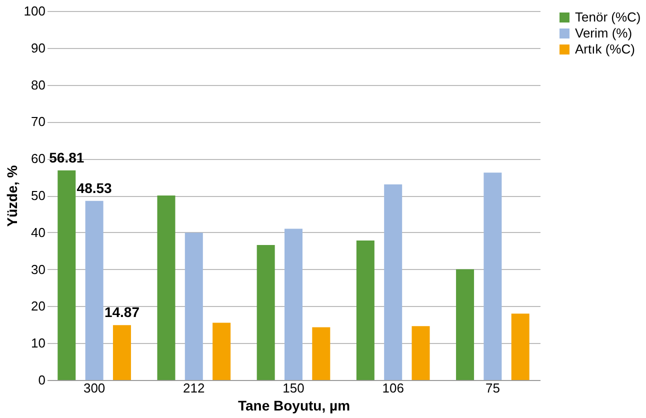 This screenshot has height=418, width=646. What do you see at coordinates (38, 306) in the screenshot?
I see `y-tick-label: 20` at bounding box center [38, 306].